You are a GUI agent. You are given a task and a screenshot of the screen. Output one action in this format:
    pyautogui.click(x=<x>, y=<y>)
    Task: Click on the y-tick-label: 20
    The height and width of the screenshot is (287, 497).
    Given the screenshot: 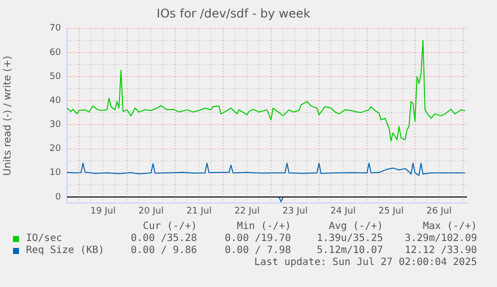 What is the action you would take?
    pyautogui.click(x=56, y=149)
    